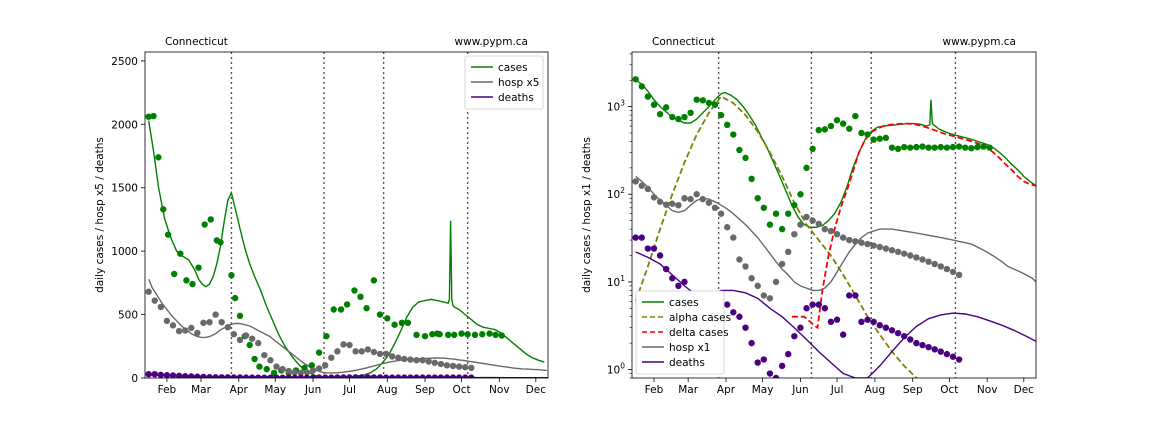 The height and width of the screenshot is (436, 1152). I want to click on y-tick-label: 2000, so click(124, 125).